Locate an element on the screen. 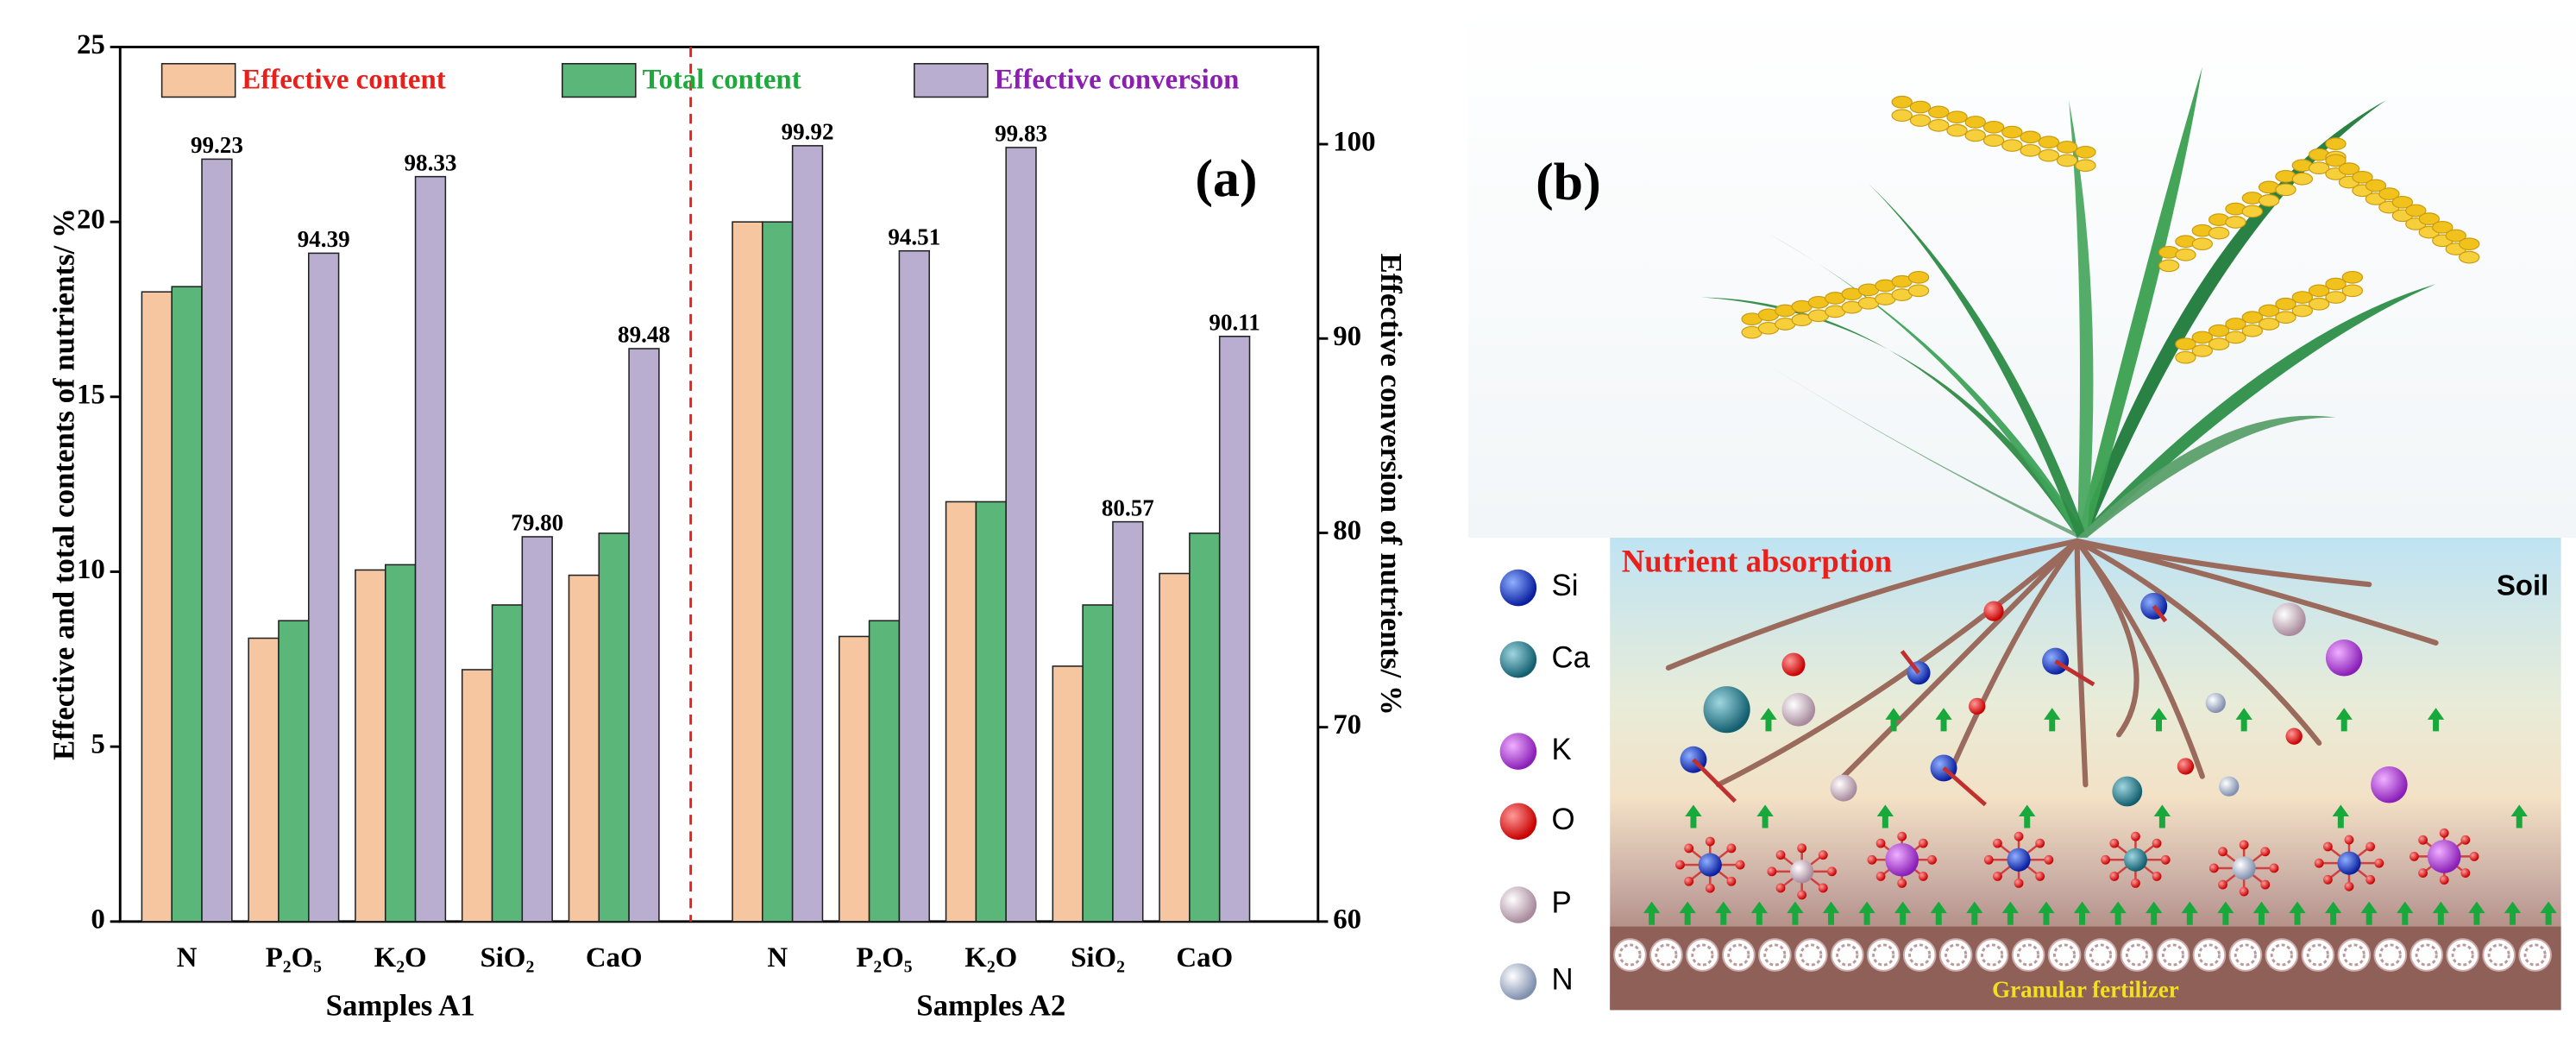  legend-label: Total content is located at coordinates (722, 80).